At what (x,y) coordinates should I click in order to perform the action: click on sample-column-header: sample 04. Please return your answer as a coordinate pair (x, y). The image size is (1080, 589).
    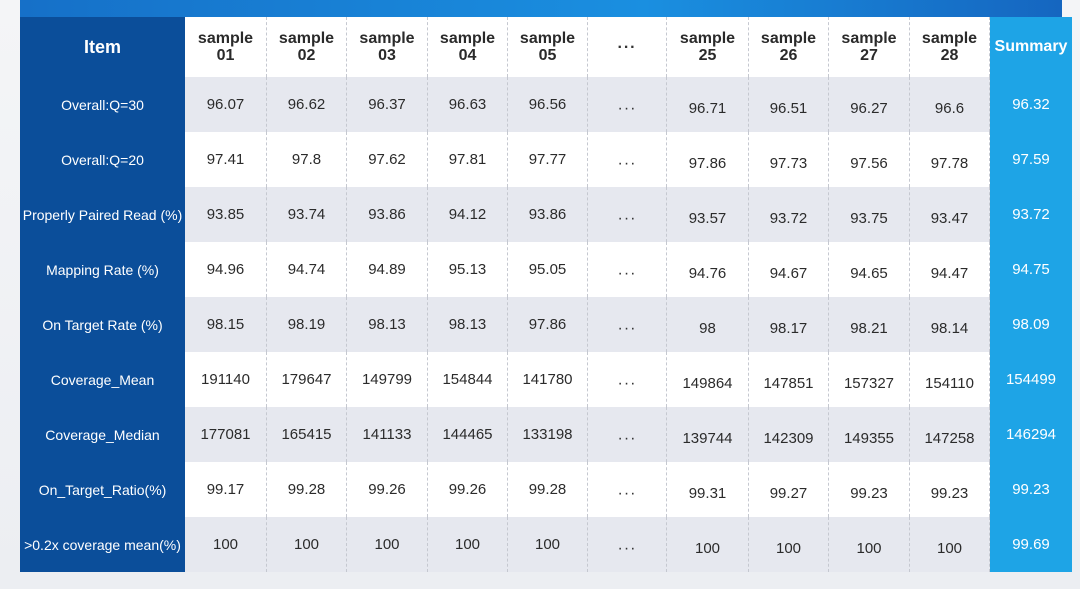
    Looking at the image, I should click on (468, 47).